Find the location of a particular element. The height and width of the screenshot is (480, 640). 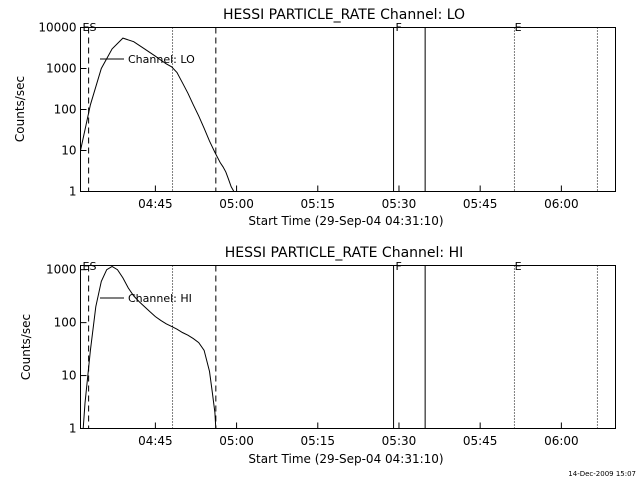

legend: Channel: LO is located at coordinates (147, 59).